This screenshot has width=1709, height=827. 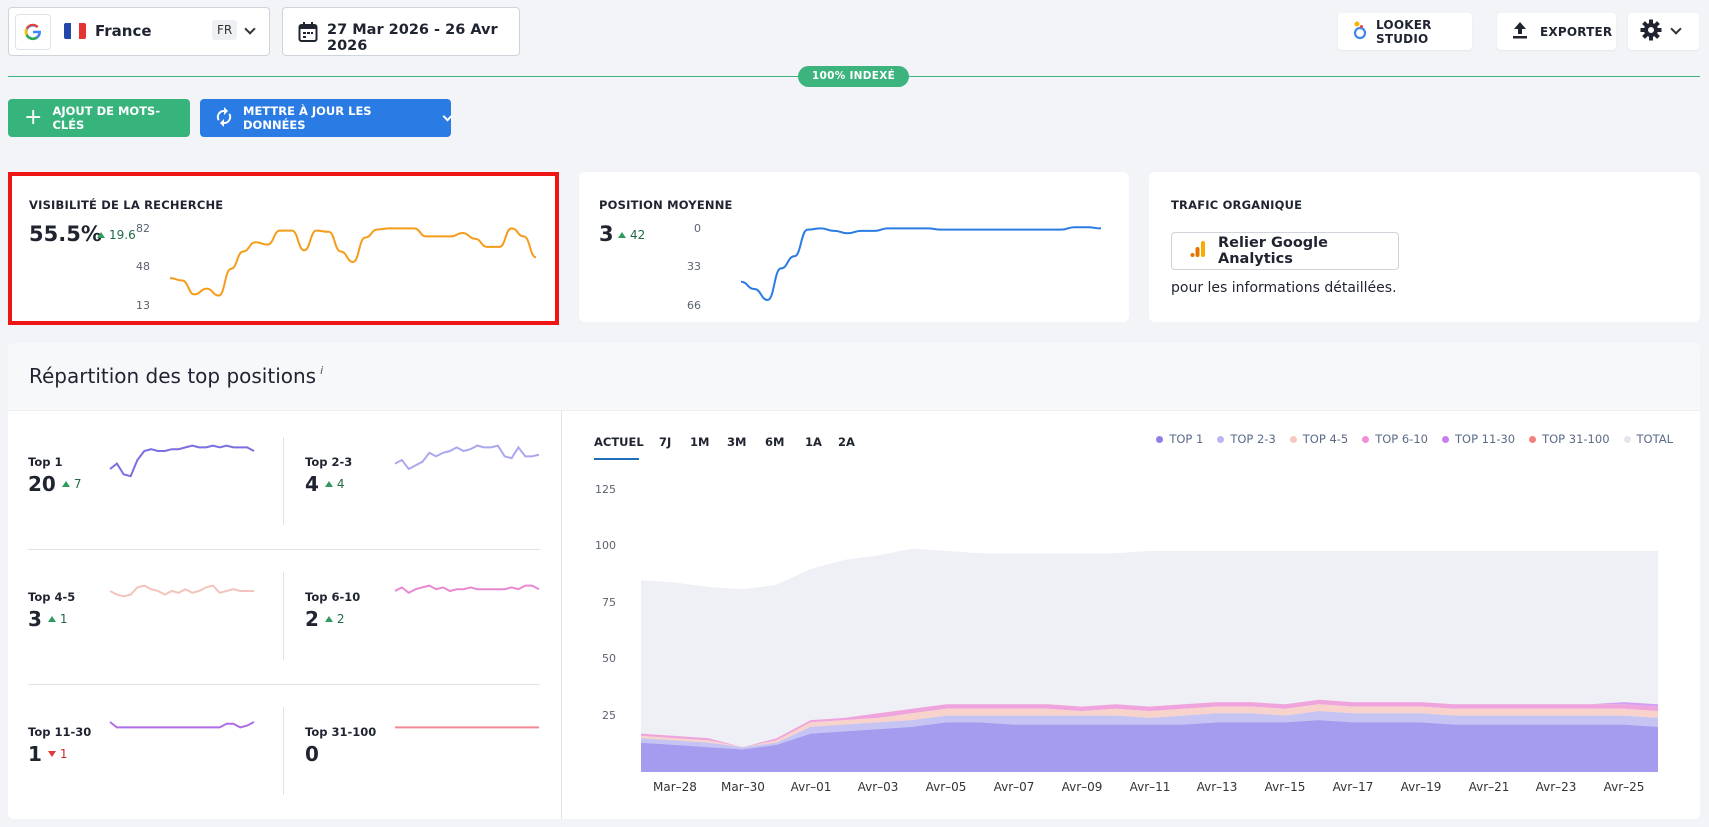 I want to click on plus-icon: +, so click(x=33, y=117).